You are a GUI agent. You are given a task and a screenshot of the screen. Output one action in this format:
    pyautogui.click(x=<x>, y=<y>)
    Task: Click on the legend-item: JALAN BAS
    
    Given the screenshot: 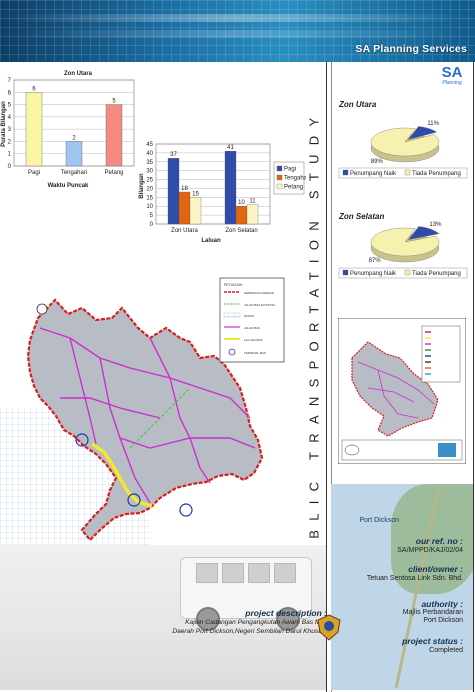 What is the action you would take?
    pyautogui.click(x=252, y=328)
    